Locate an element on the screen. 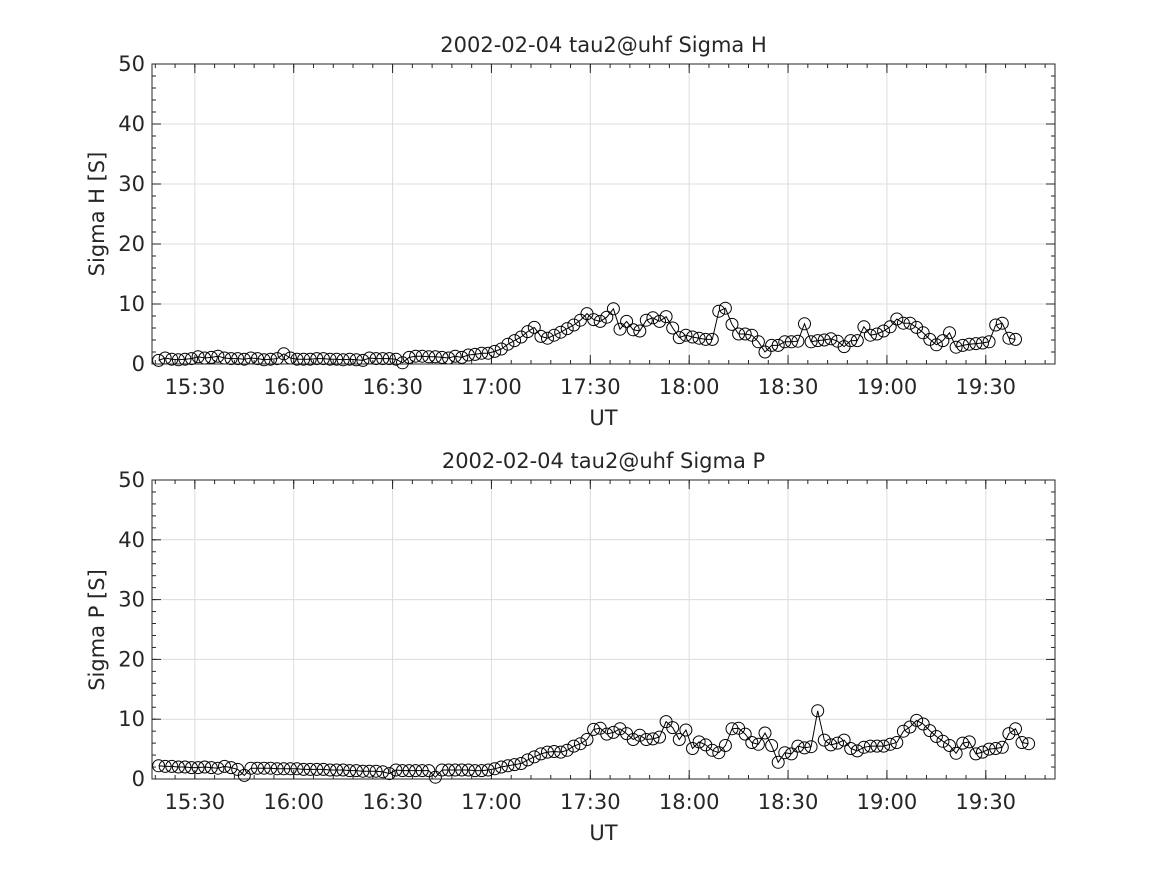  x-tick-label: 19:30 is located at coordinates (986, 387).